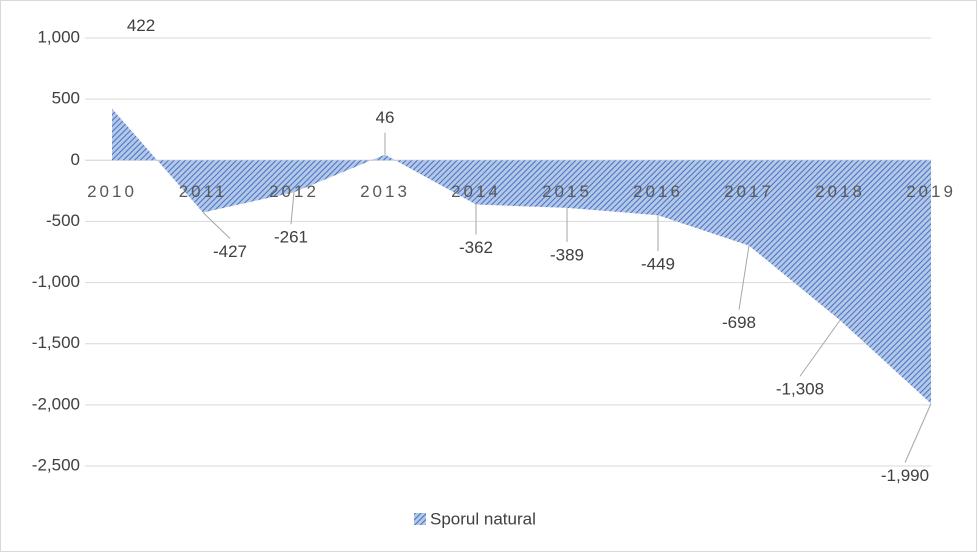  Describe the element at coordinates (658, 191) in the screenshot. I see `x-tick-label: 2016` at that location.